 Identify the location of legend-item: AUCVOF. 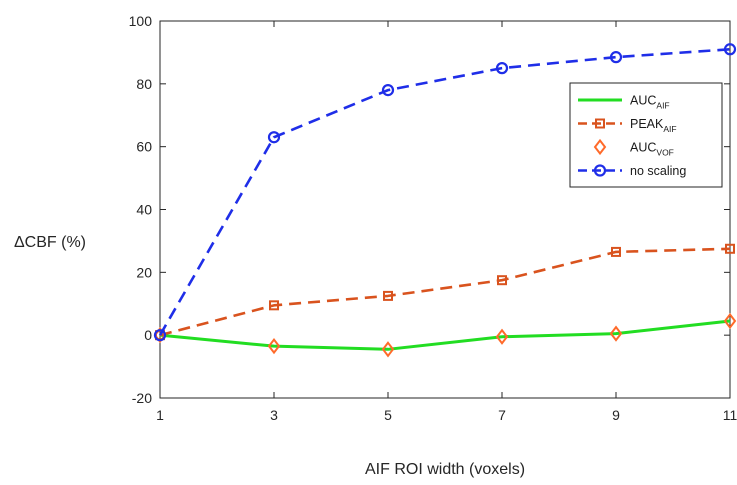
(633, 148).